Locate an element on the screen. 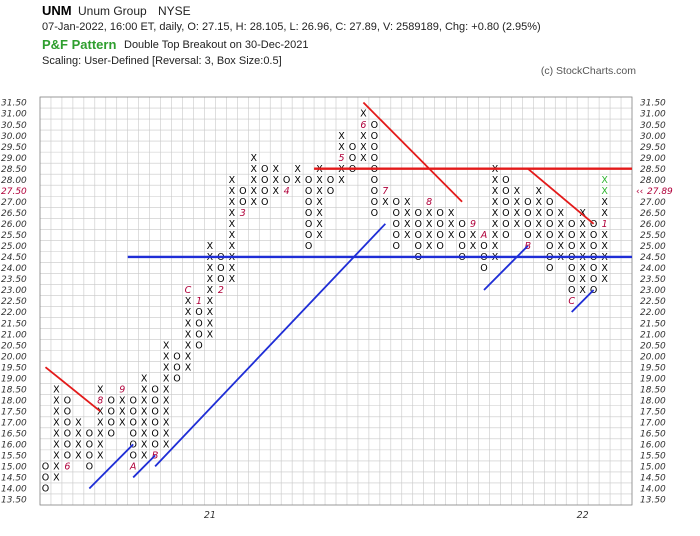 This screenshot has width=700, height=536. y-tick-label-left: 21.50 is located at coordinates (14, 324).